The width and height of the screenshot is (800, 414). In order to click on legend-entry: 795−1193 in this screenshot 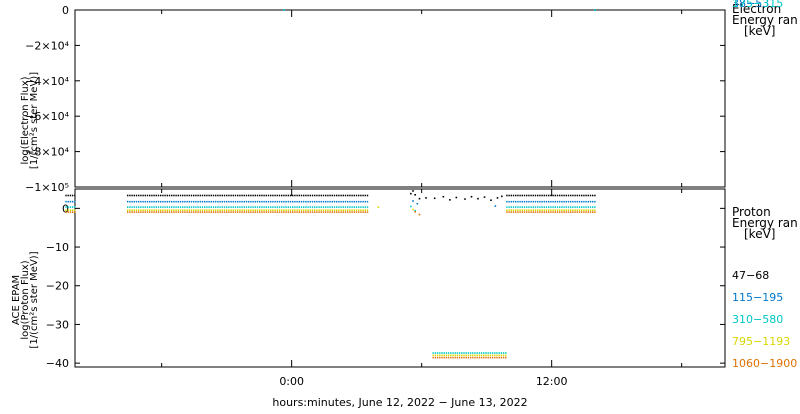, I will do `click(761, 341)`.